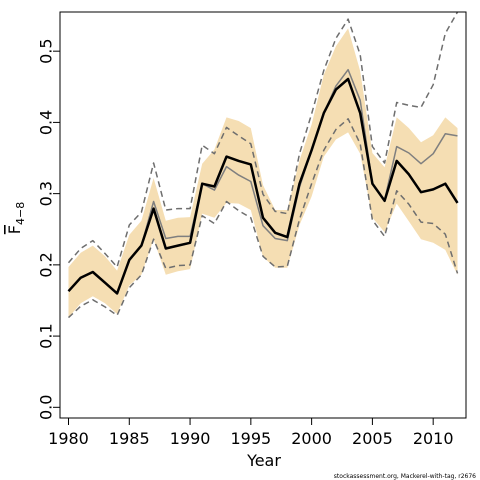 This screenshot has width=480, height=480. Describe the element at coordinates (46, 264) in the screenshot. I see `y-tick-label: 0.2` at that location.